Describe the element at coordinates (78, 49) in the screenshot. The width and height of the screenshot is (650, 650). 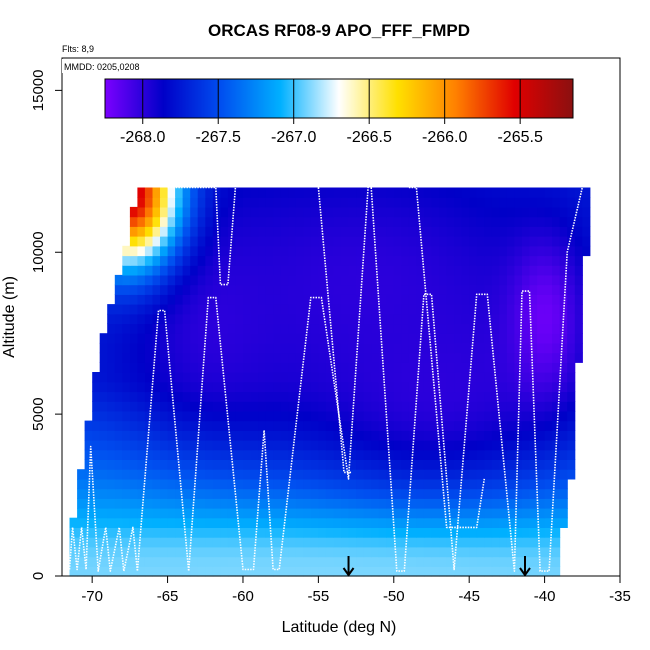
I see `annotation-flights: Flts: 8,9` at that location.